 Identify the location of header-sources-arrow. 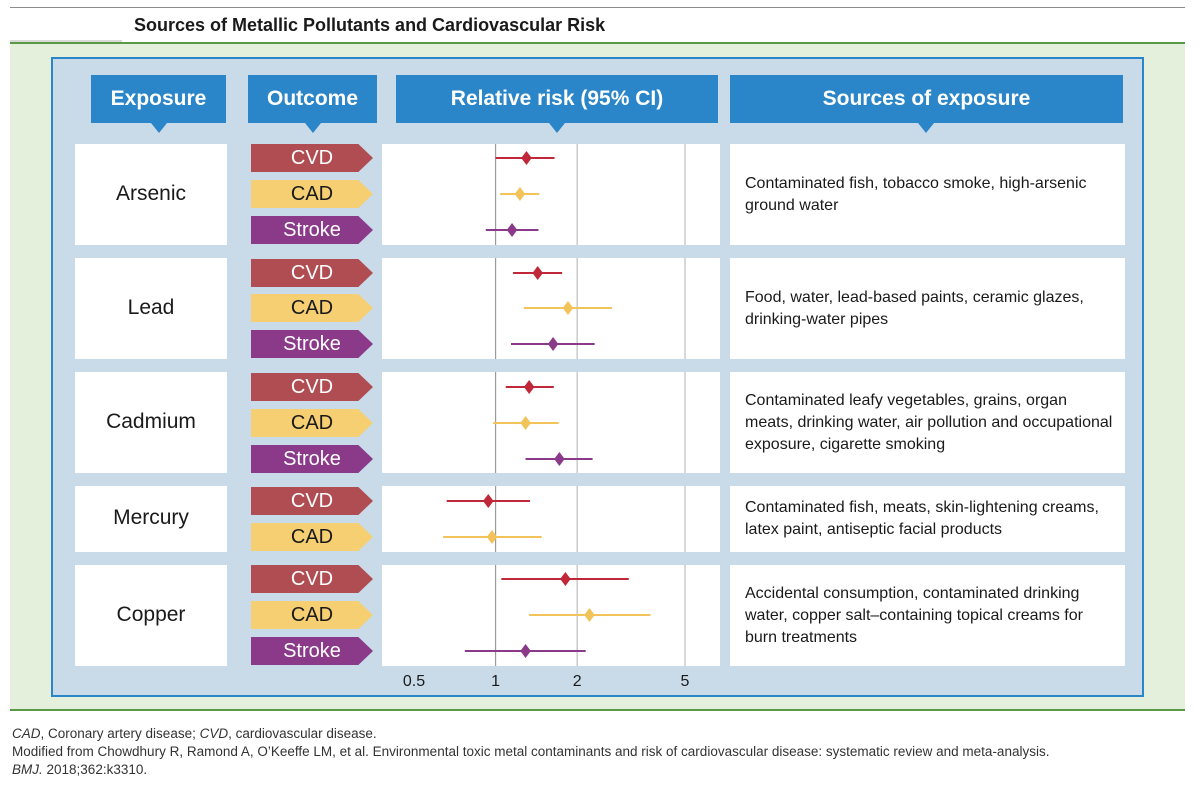
(926, 128).